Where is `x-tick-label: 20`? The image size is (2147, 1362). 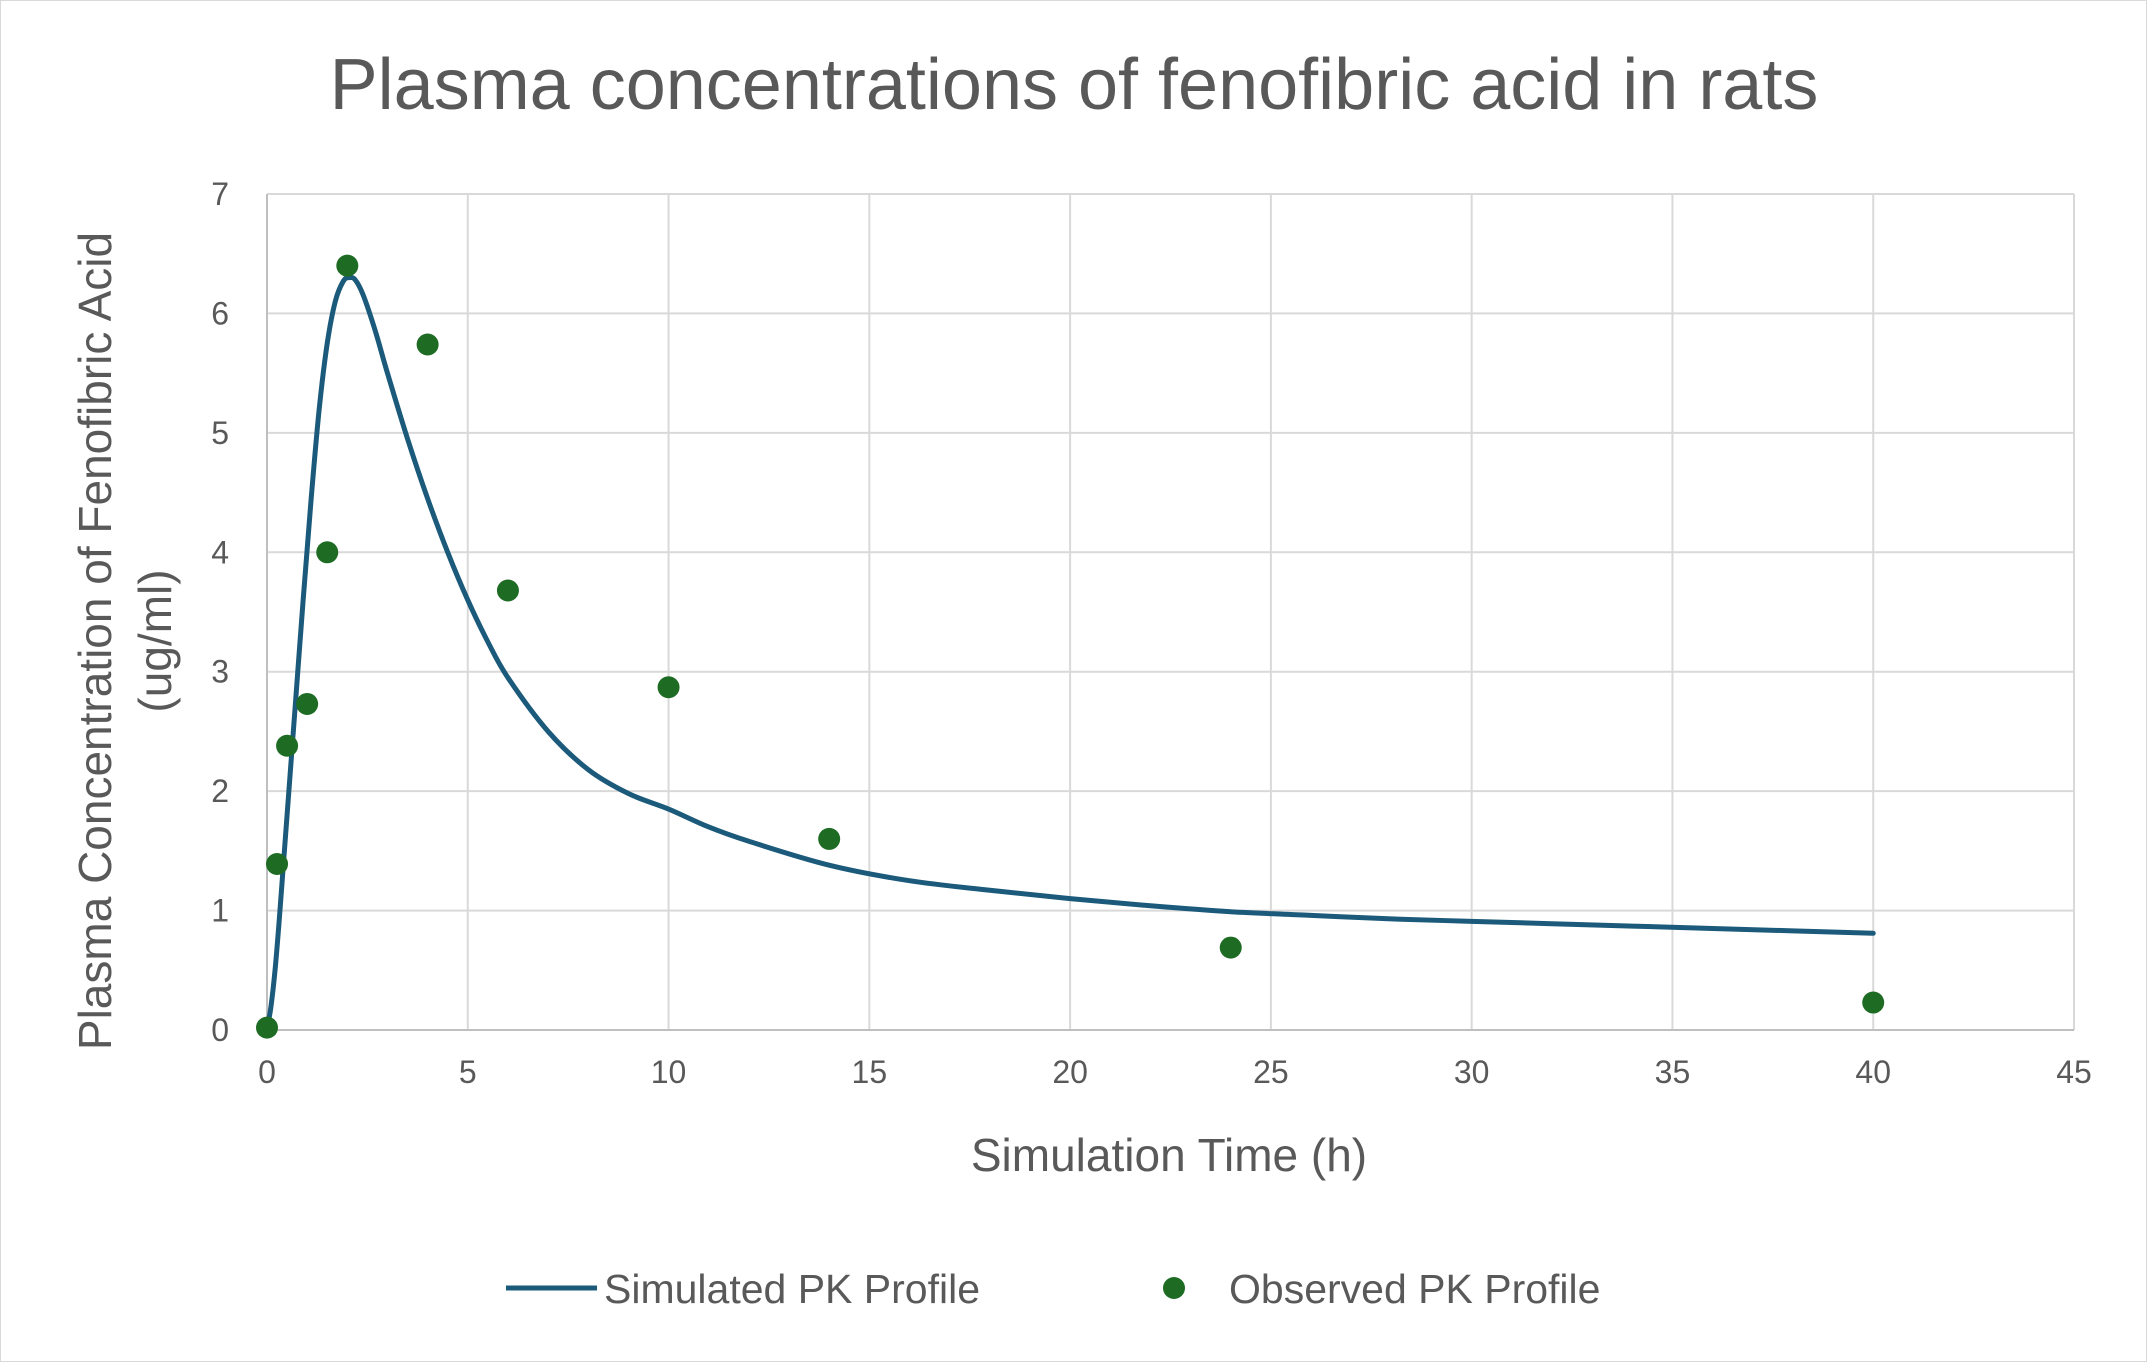
x-tick-label: 20 is located at coordinates (1070, 1072).